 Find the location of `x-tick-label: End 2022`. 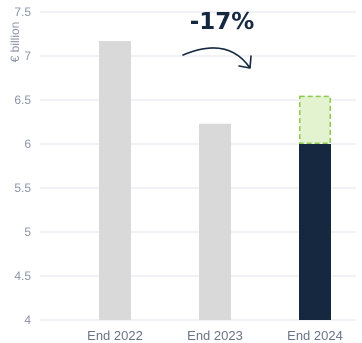

x-tick-label: End 2022 is located at coordinates (115, 335).